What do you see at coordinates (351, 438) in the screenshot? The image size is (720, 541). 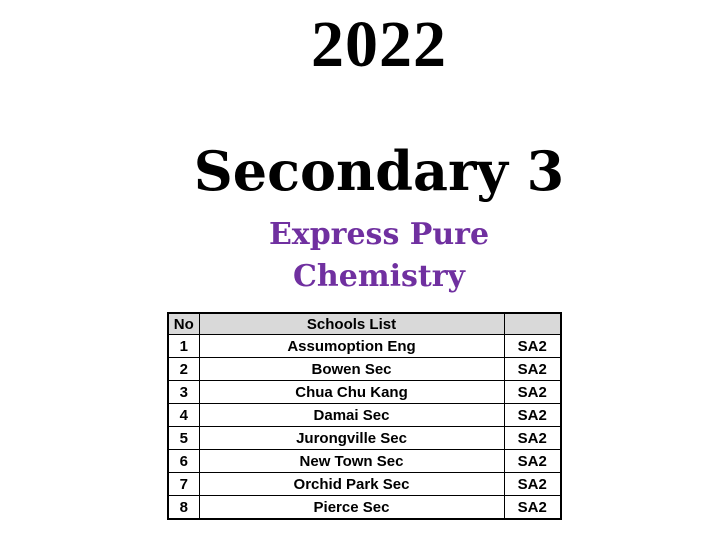 I see `school-name-cell: Jurongville Sec` at bounding box center [351, 438].